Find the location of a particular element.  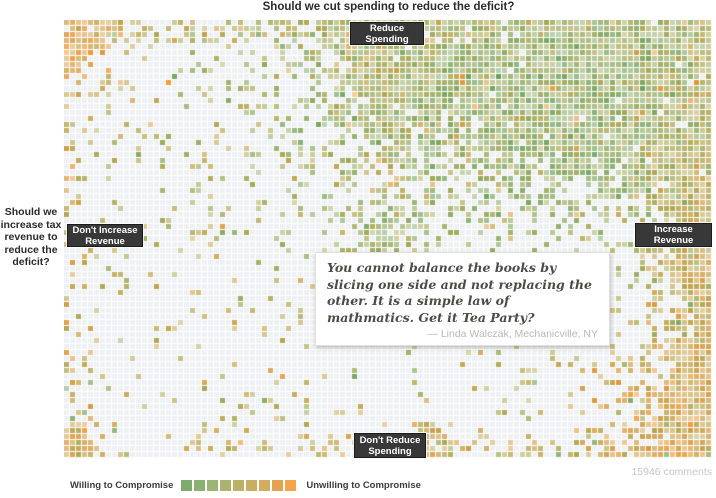

legend-label-unwilling: Unwilling to Compromise is located at coordinates (363, 485).